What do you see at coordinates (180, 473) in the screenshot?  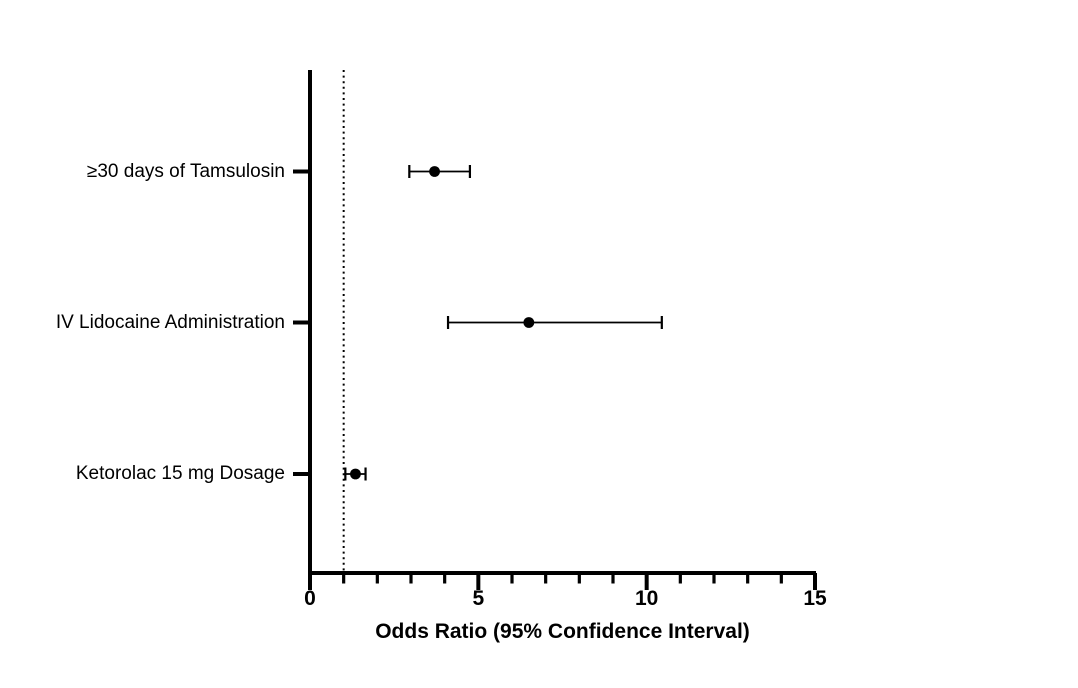 I see `category-label-ketorolac: Ketorolac 15 mg Dosage` at bounding box center [180, 473].